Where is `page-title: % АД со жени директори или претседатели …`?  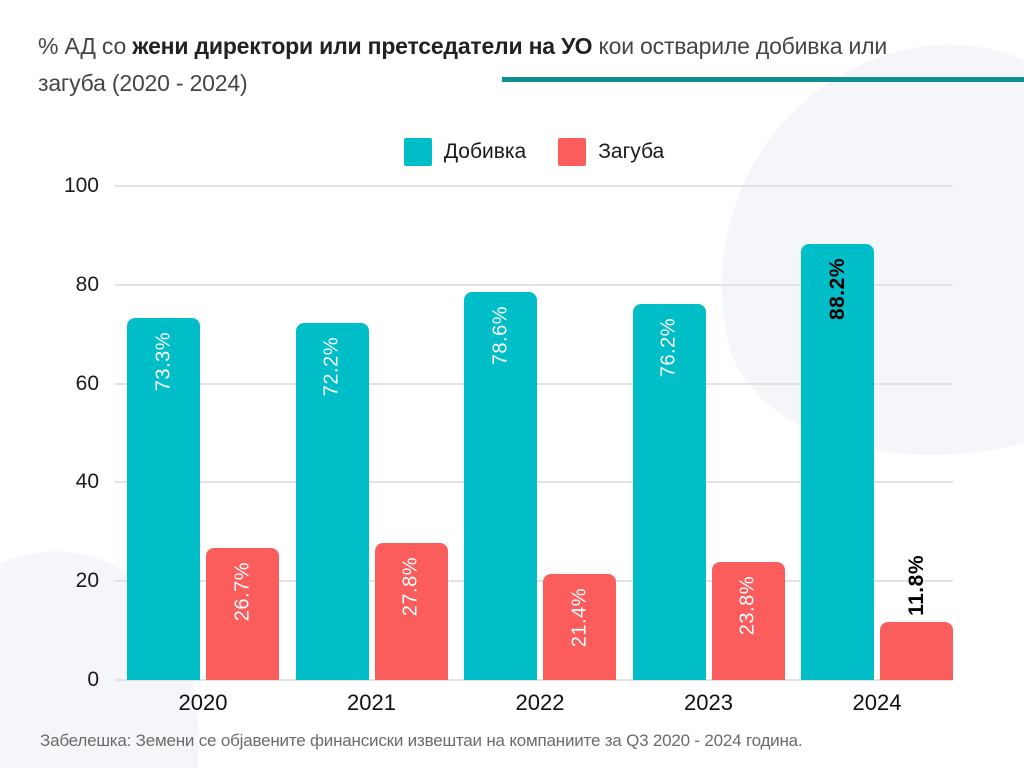 page-title: % АД со жени директори или претседатели … is located at coordinates (518, 65).